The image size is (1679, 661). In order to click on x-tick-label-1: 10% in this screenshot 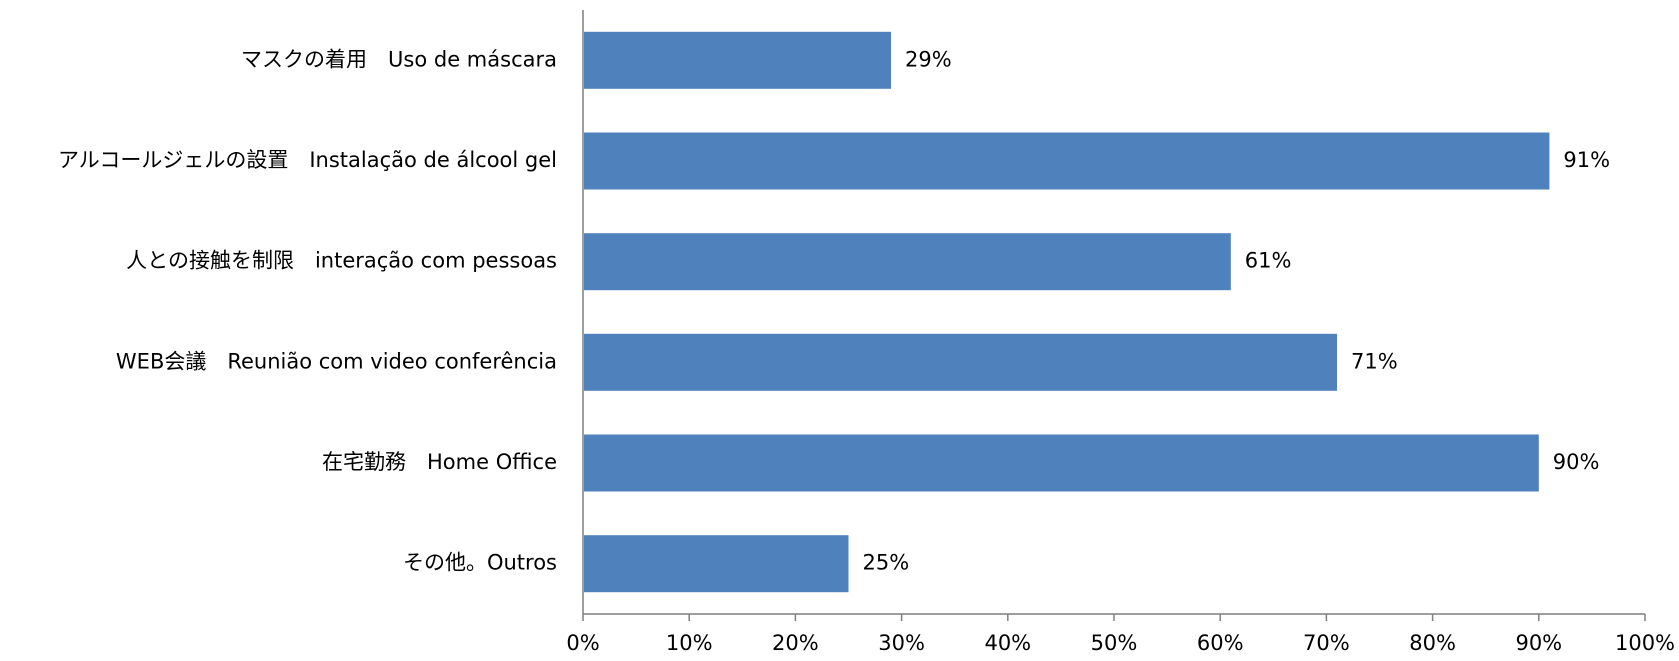, I will do `click(689, 643)`.